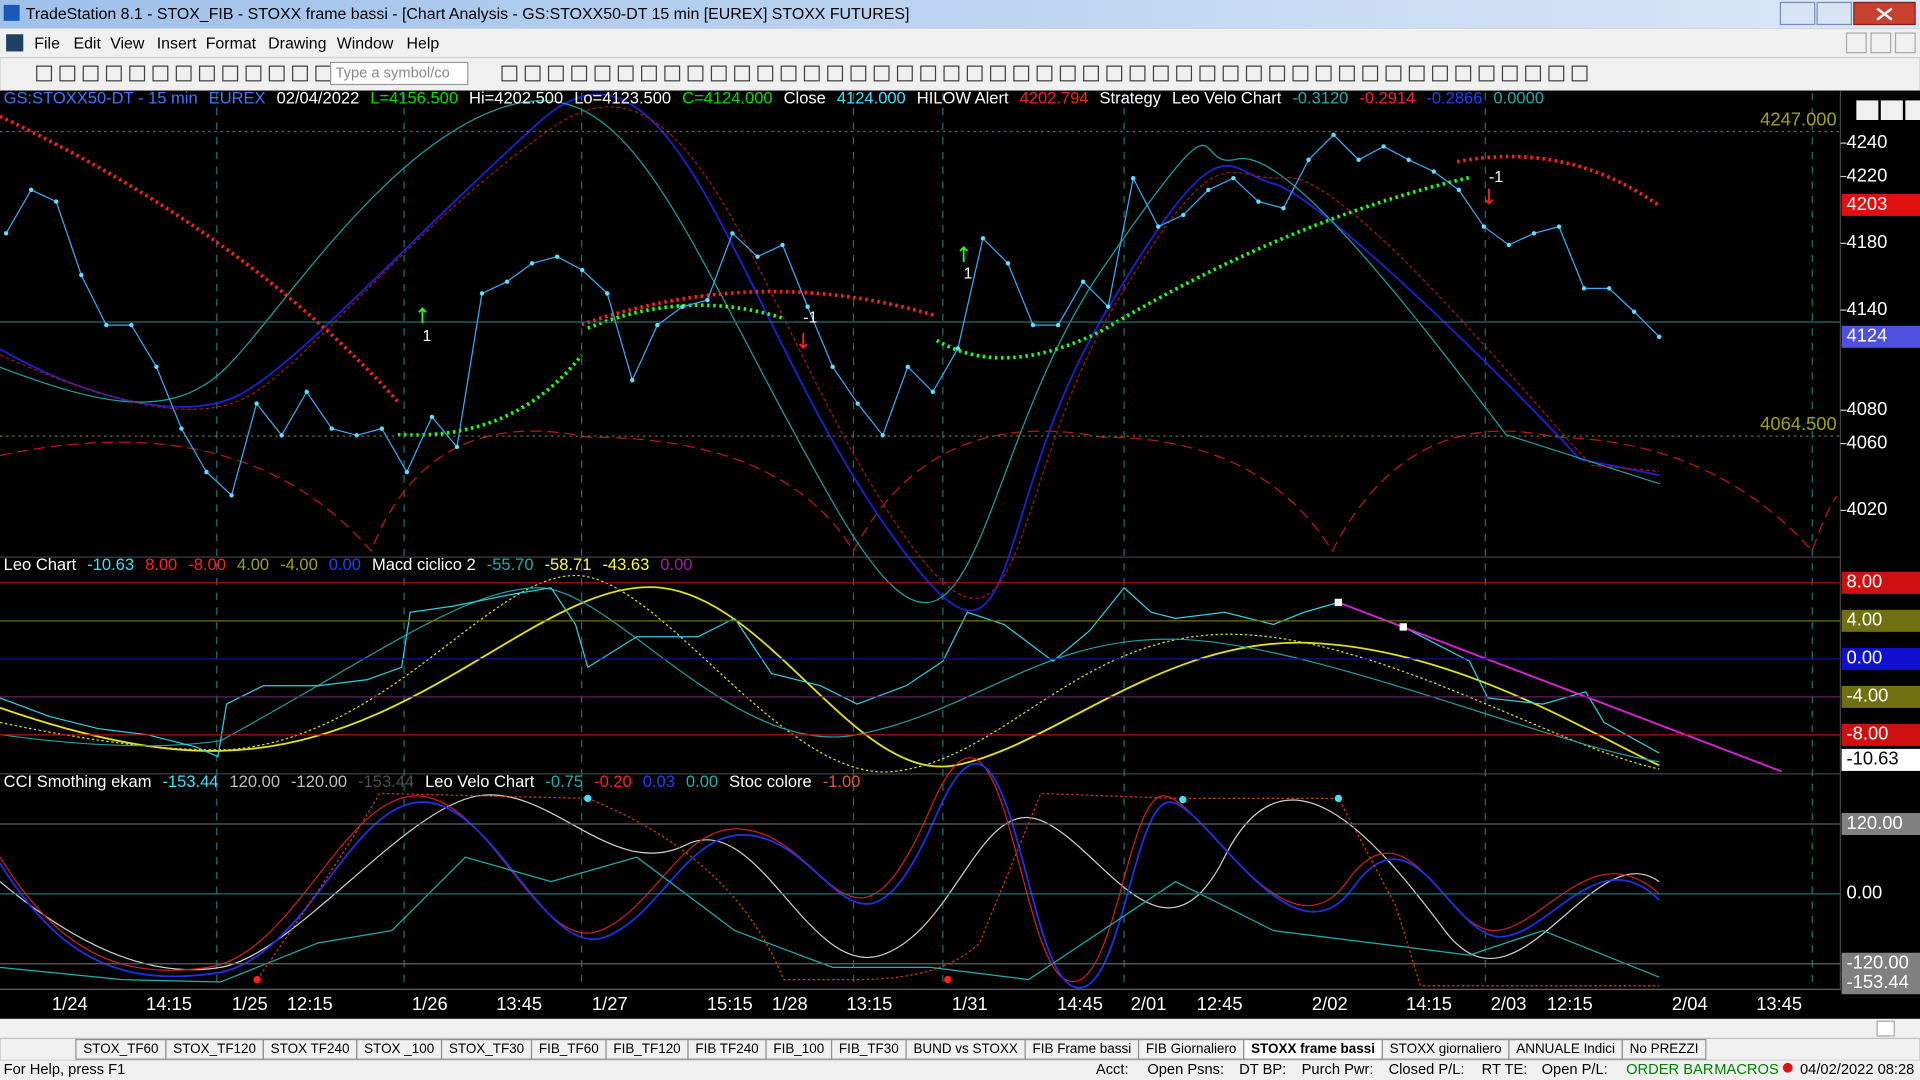  I want to click on tab-label: BUND vs STOXX, so click(965, 1048).